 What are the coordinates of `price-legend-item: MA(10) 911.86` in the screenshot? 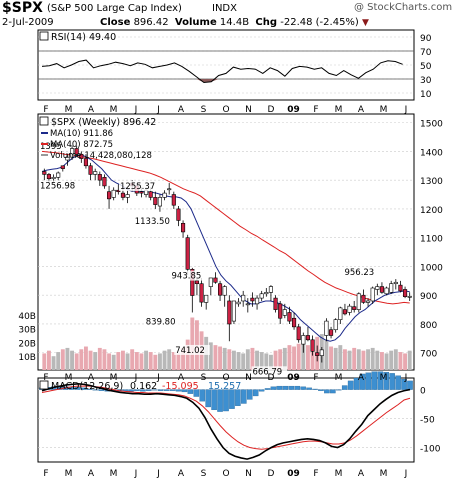 It's located at (81, 134).